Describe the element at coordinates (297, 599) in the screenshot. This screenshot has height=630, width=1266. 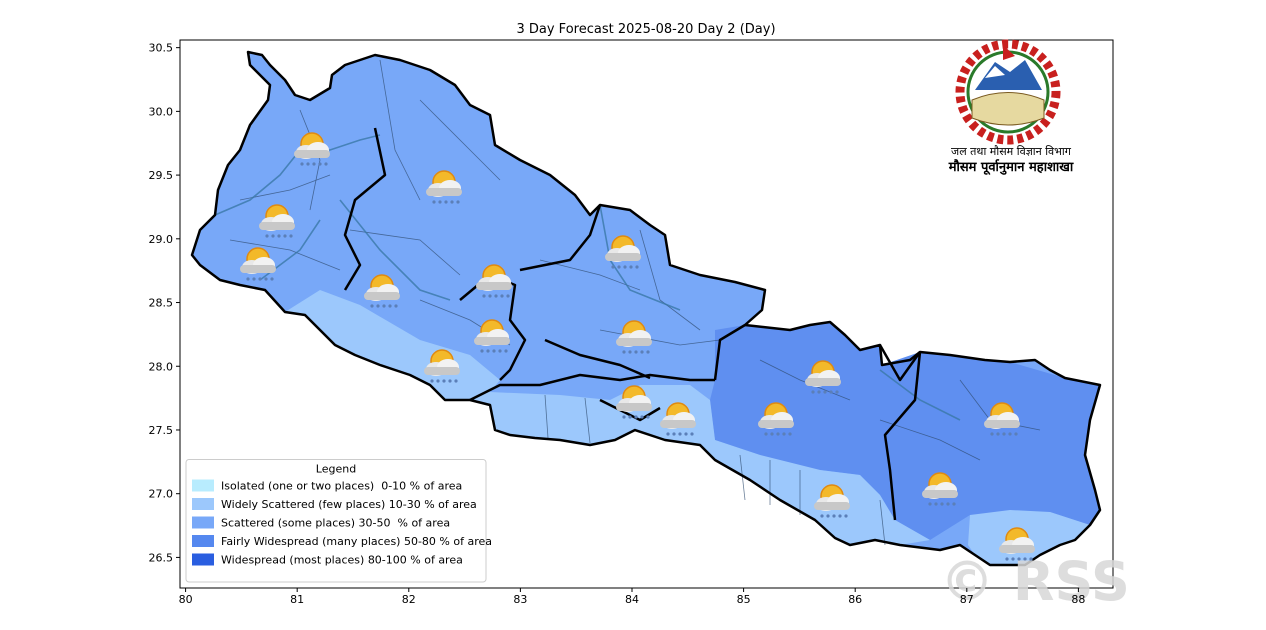
I see `x-tick-label: 81` at that location.